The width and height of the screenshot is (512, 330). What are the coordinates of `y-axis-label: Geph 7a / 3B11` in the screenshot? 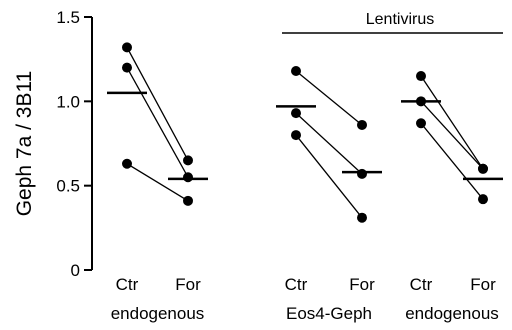 It's located at (24, 144).